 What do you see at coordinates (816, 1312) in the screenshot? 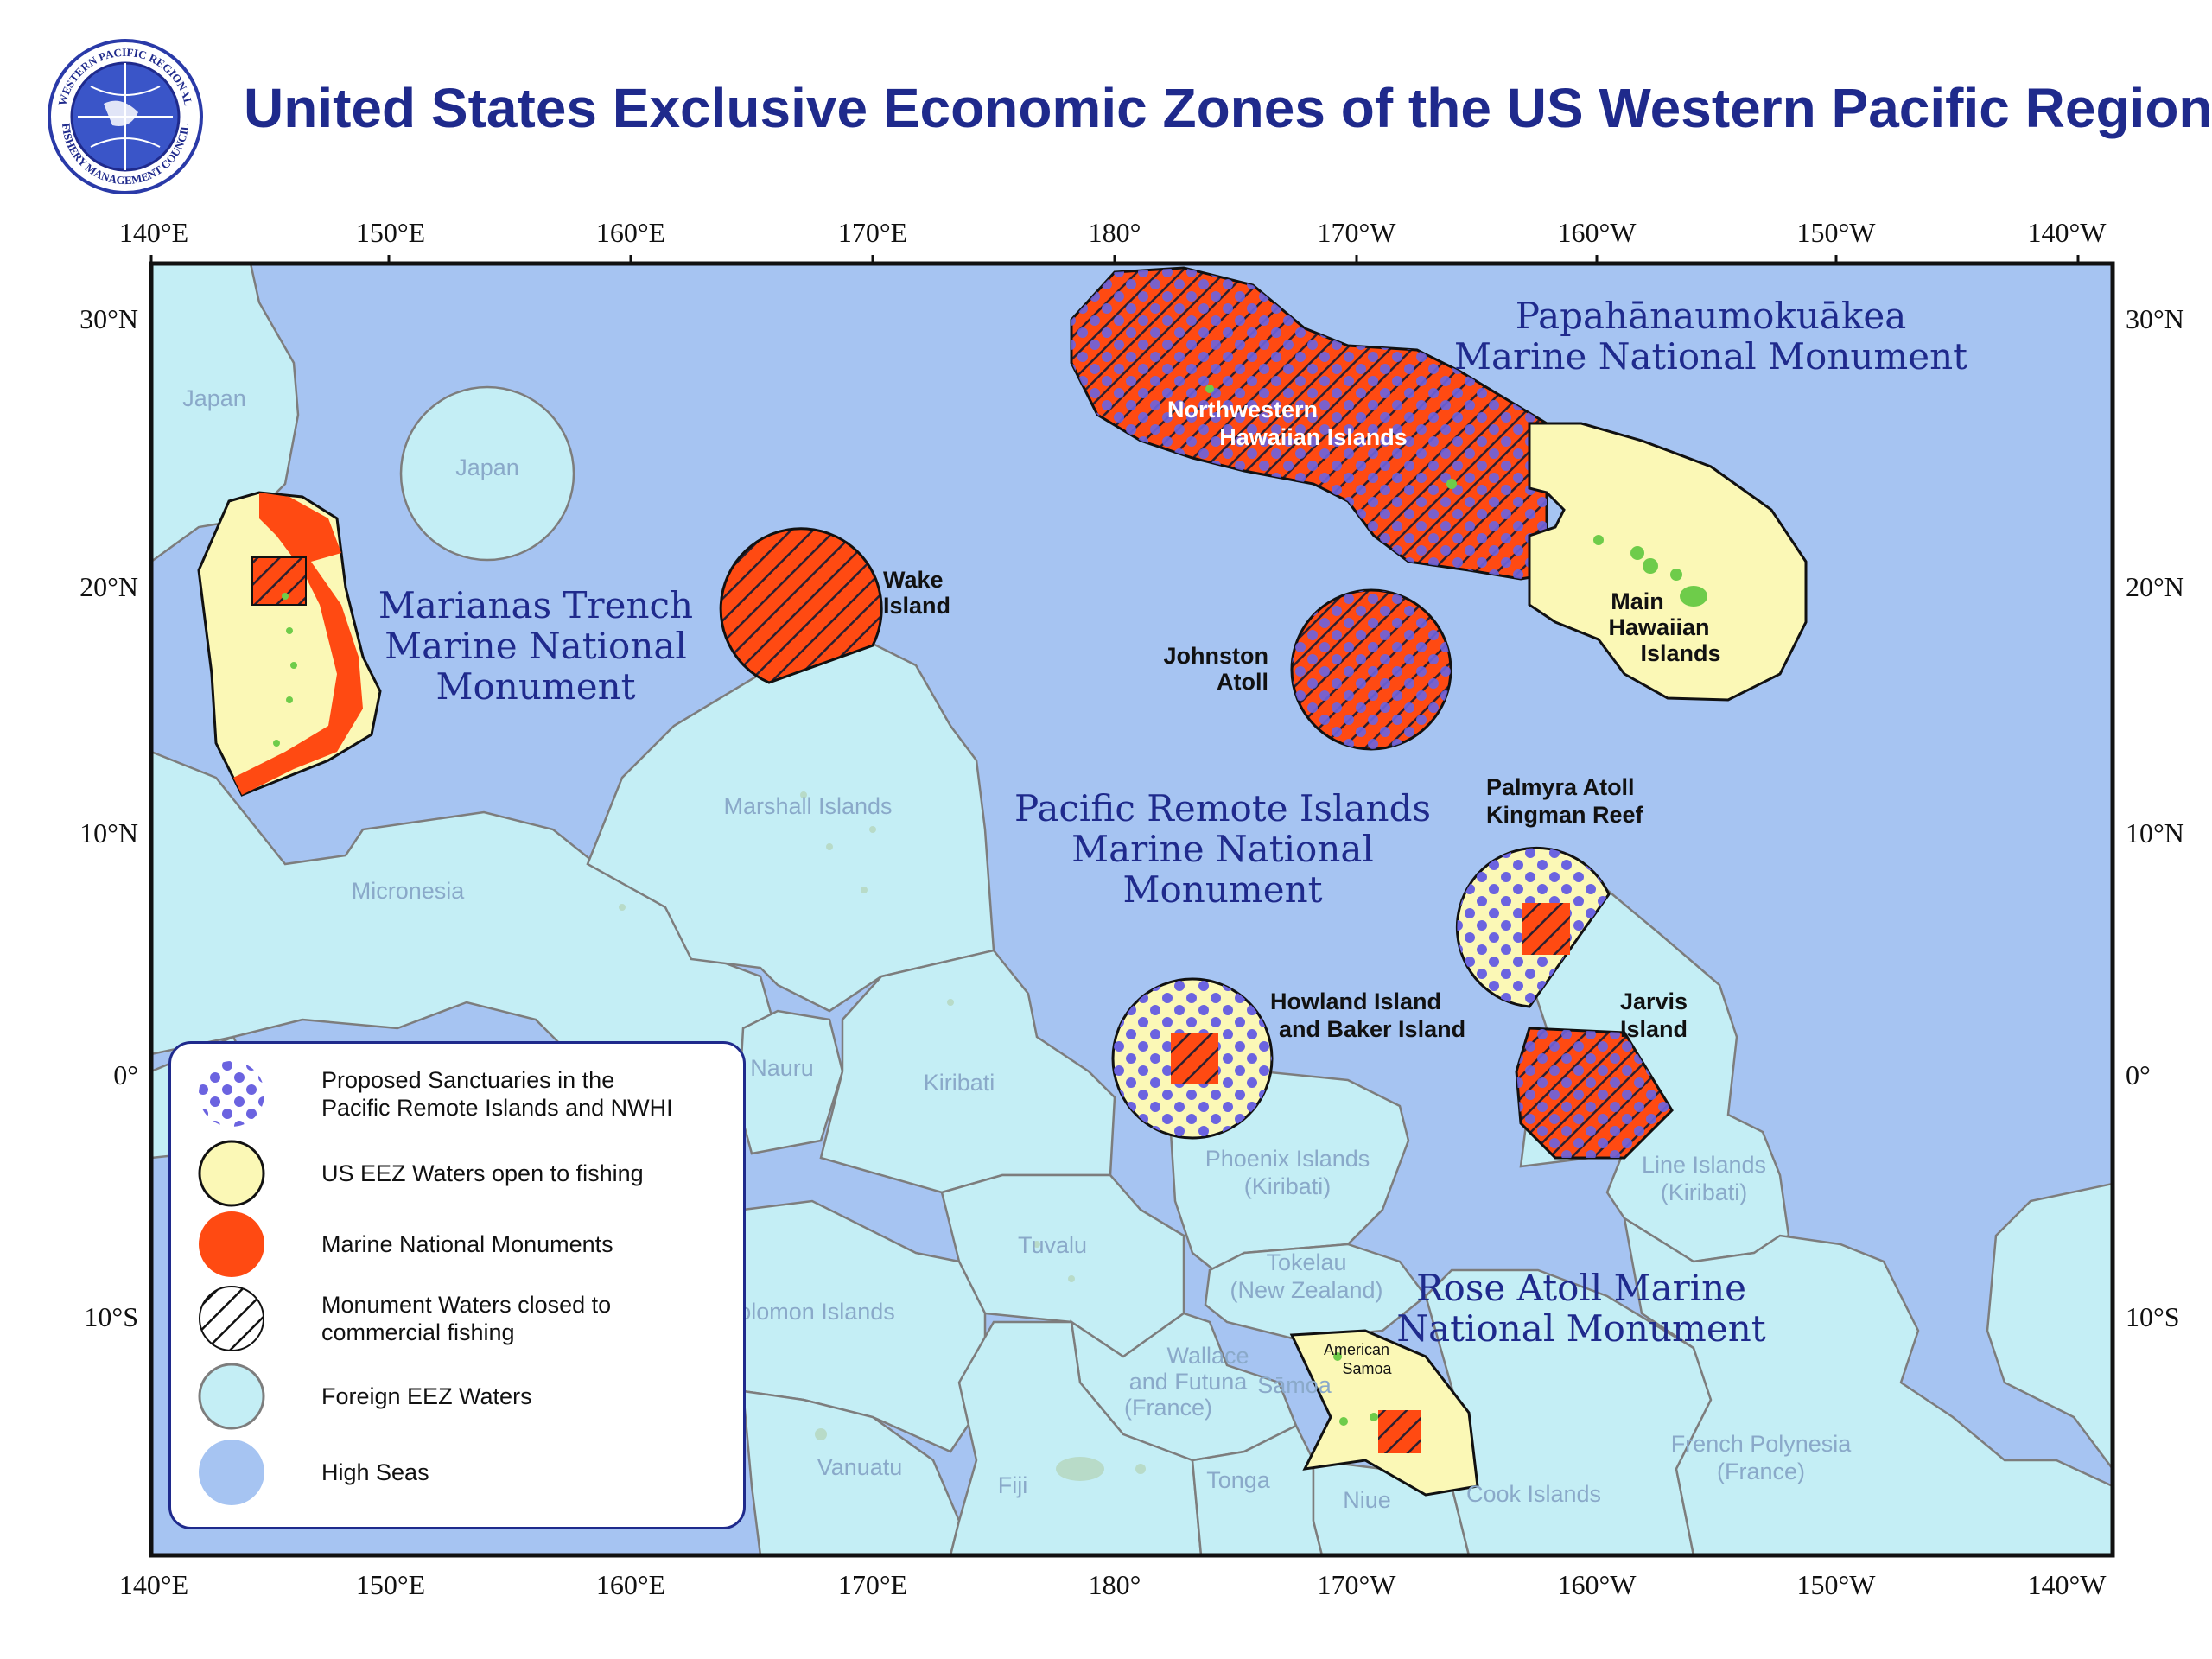
I see `label-solomon: olomon Islands` at bounding box center [816, 1312].